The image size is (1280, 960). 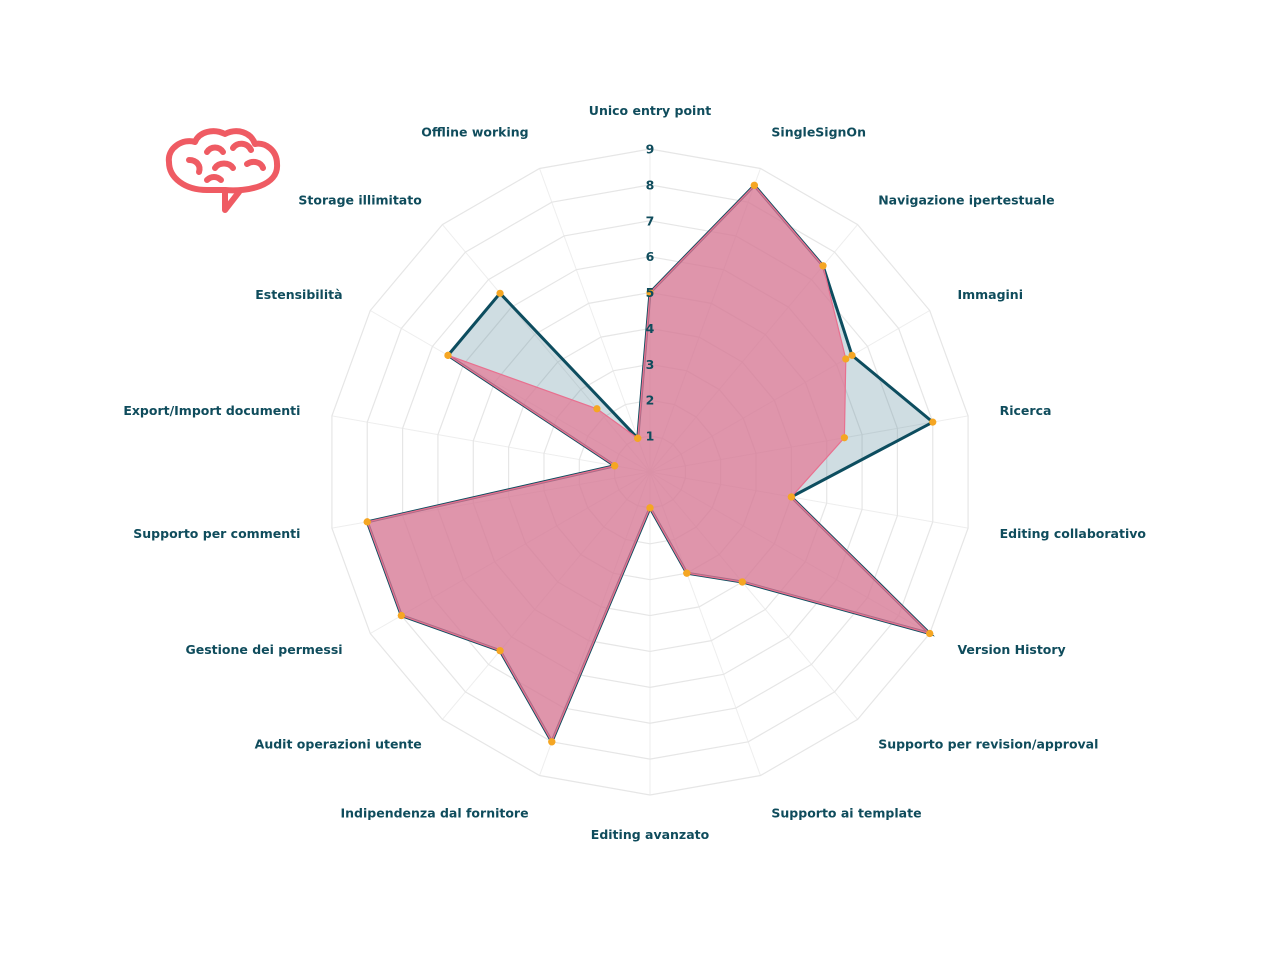 I want to click on radial-tick-label: 7, so click(x=650, y=220).